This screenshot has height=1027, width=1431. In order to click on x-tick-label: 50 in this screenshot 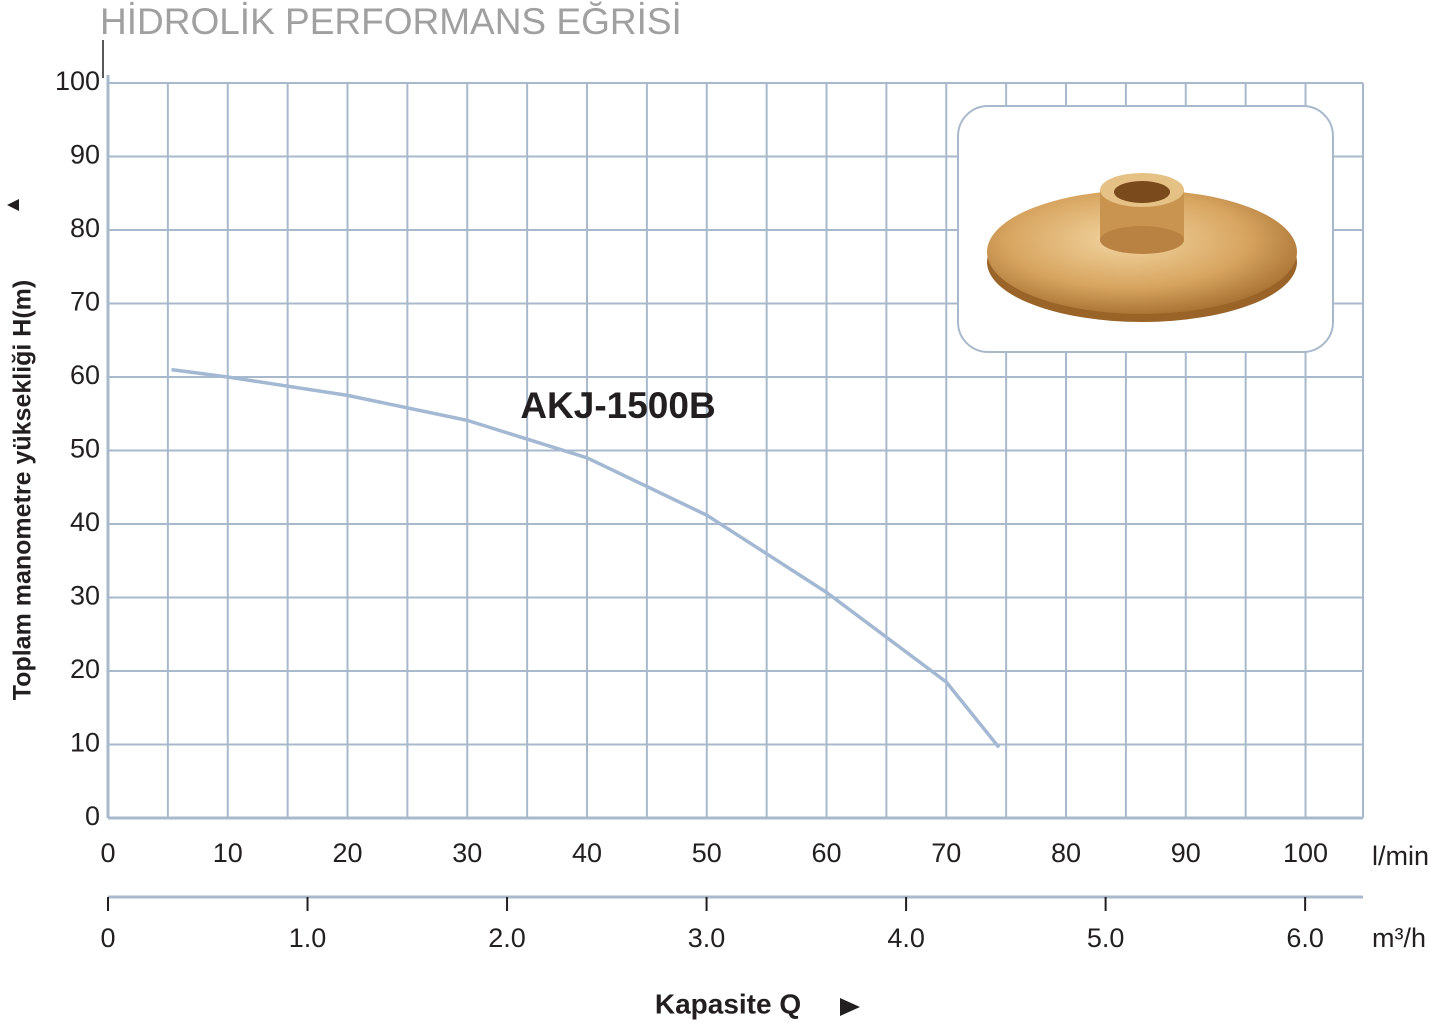, I will do `click(707, 853)`.